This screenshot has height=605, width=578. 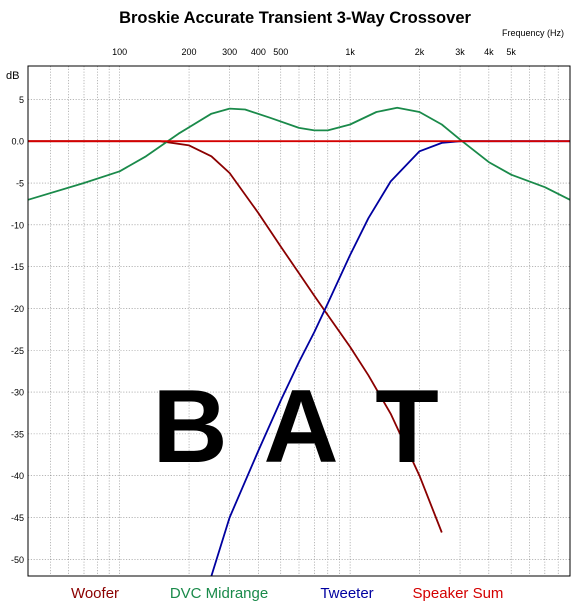 What do you see at coordinates (17, 267) in the screenshot?
I see `y-tick-label: -15` at bounding box center [17, 267].